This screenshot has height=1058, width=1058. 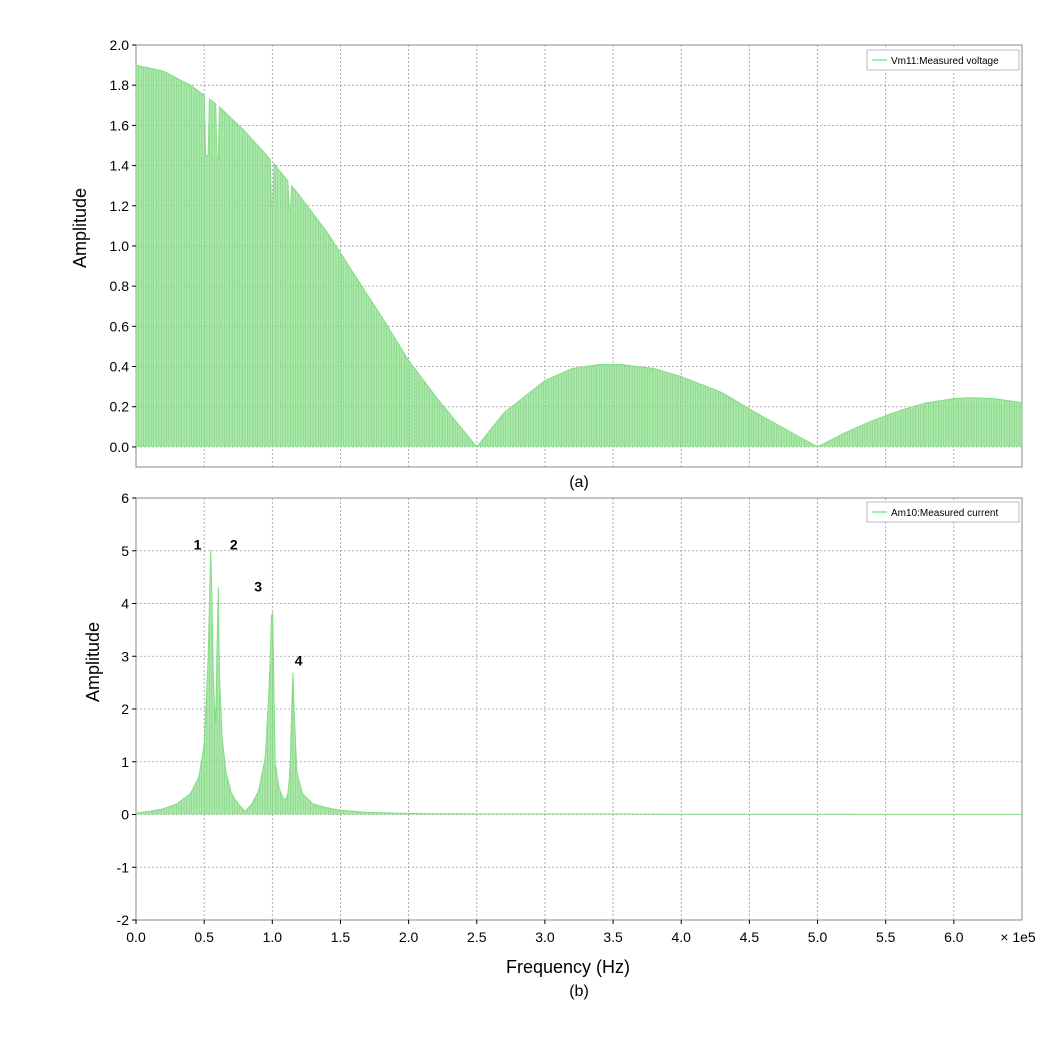 I want to click on voltage-legend: Vm11:Measured voltage, so click(x=943, y=60).